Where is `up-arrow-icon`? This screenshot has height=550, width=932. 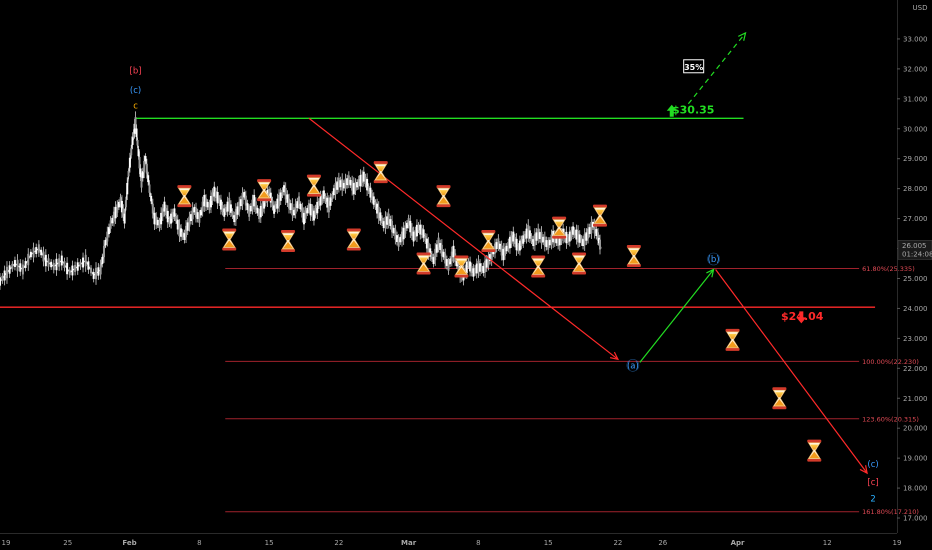
up-arrow-icon is located at coordinates (671, 110).